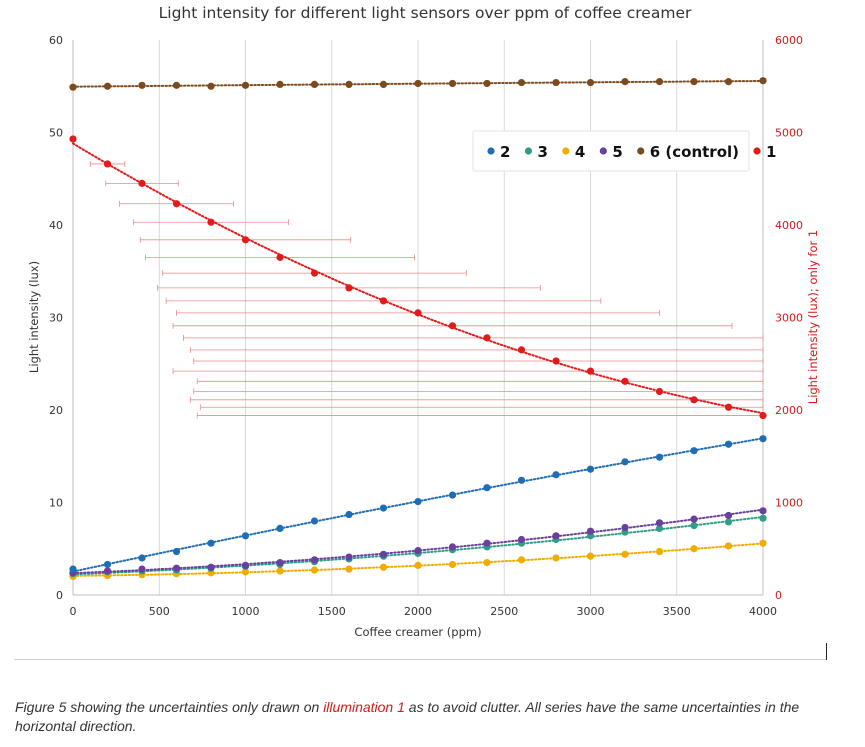  Describe the element at coordinates (611, 151) in the screenshot. I see `legend-box` at that location.